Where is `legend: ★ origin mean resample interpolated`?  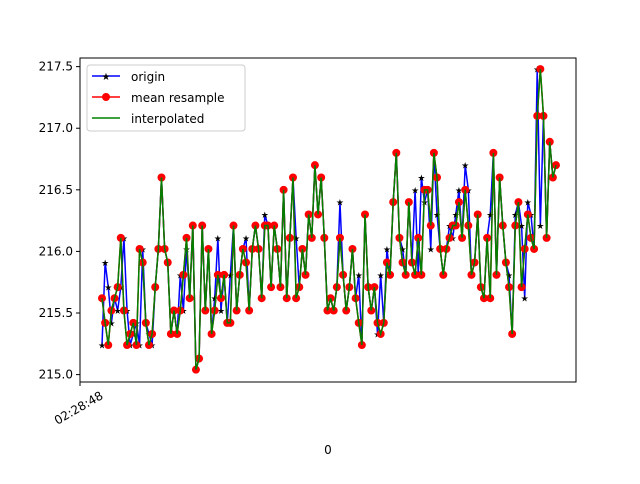 legend: ★ origin mean resample interpolated is located at coordinates (166, 98).